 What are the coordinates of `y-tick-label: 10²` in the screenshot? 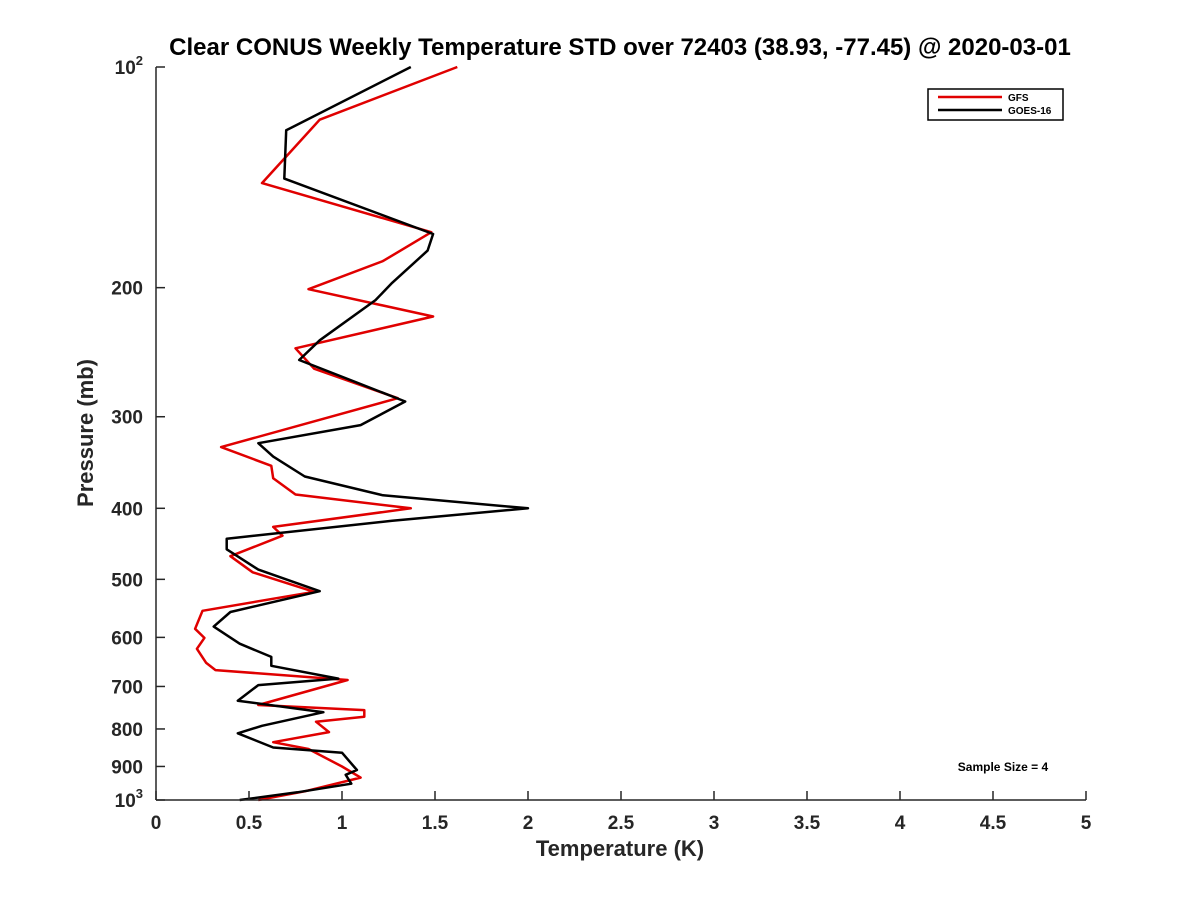 It's located at (129, 66).